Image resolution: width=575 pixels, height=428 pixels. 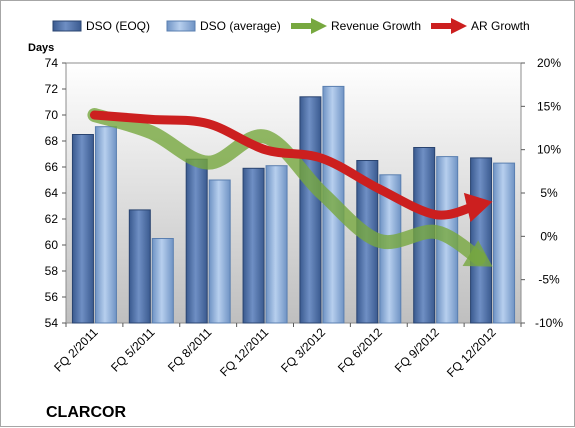 What do you see at coordinates (319, 26) in the screenshot?
I see `legend-arrow-revenue-growth` at bounding box center [319, 26].